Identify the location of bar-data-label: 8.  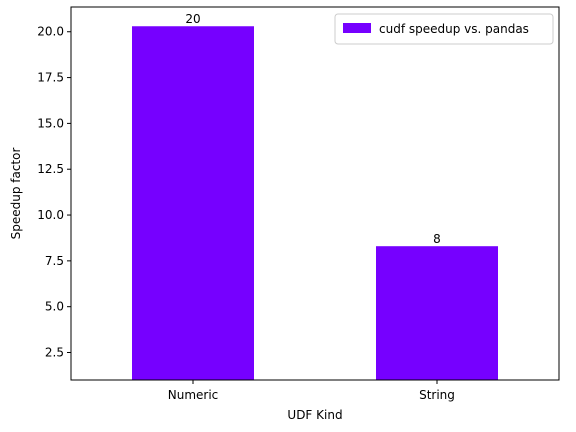
(437, 239).